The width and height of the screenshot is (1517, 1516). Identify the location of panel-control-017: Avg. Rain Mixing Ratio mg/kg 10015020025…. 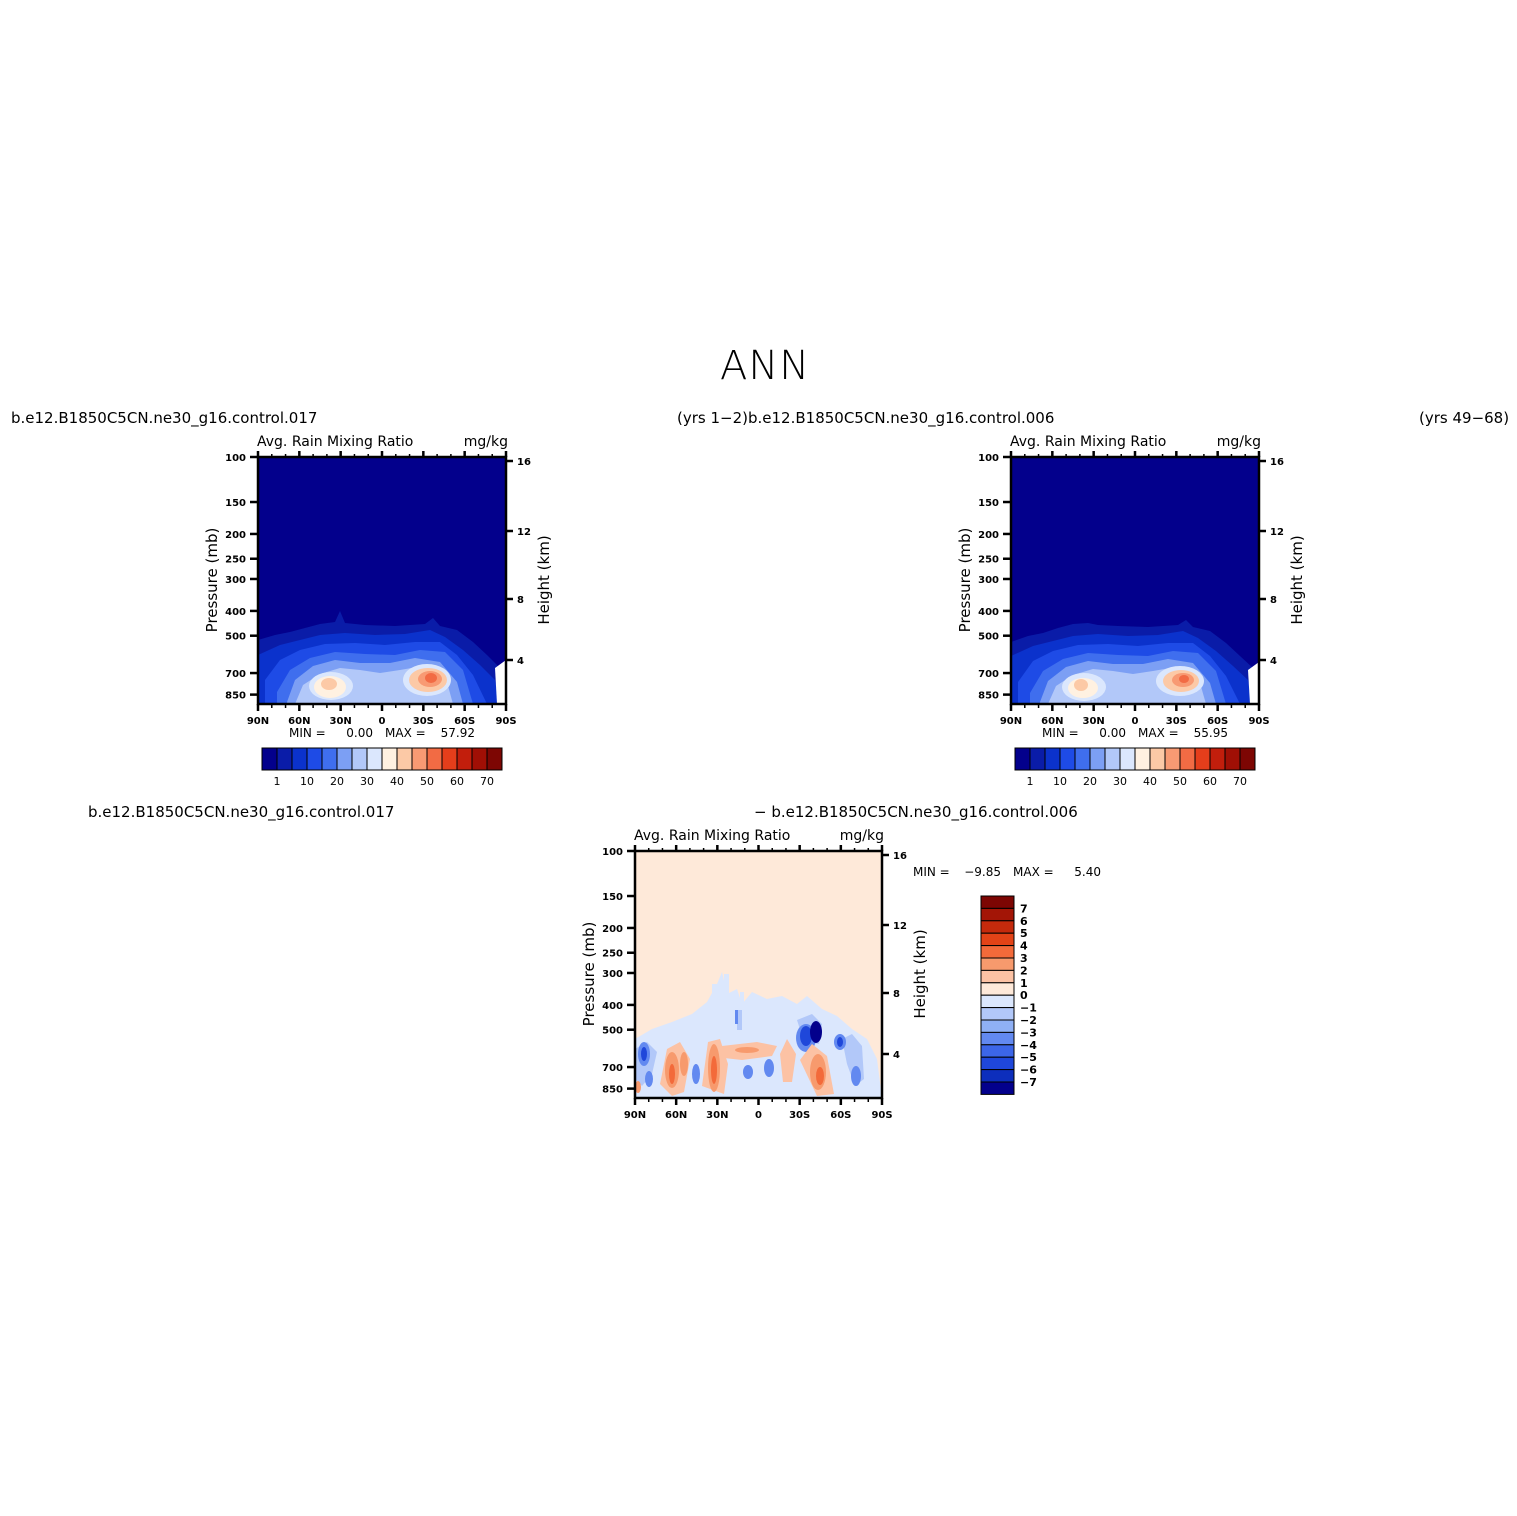
(378, 611).